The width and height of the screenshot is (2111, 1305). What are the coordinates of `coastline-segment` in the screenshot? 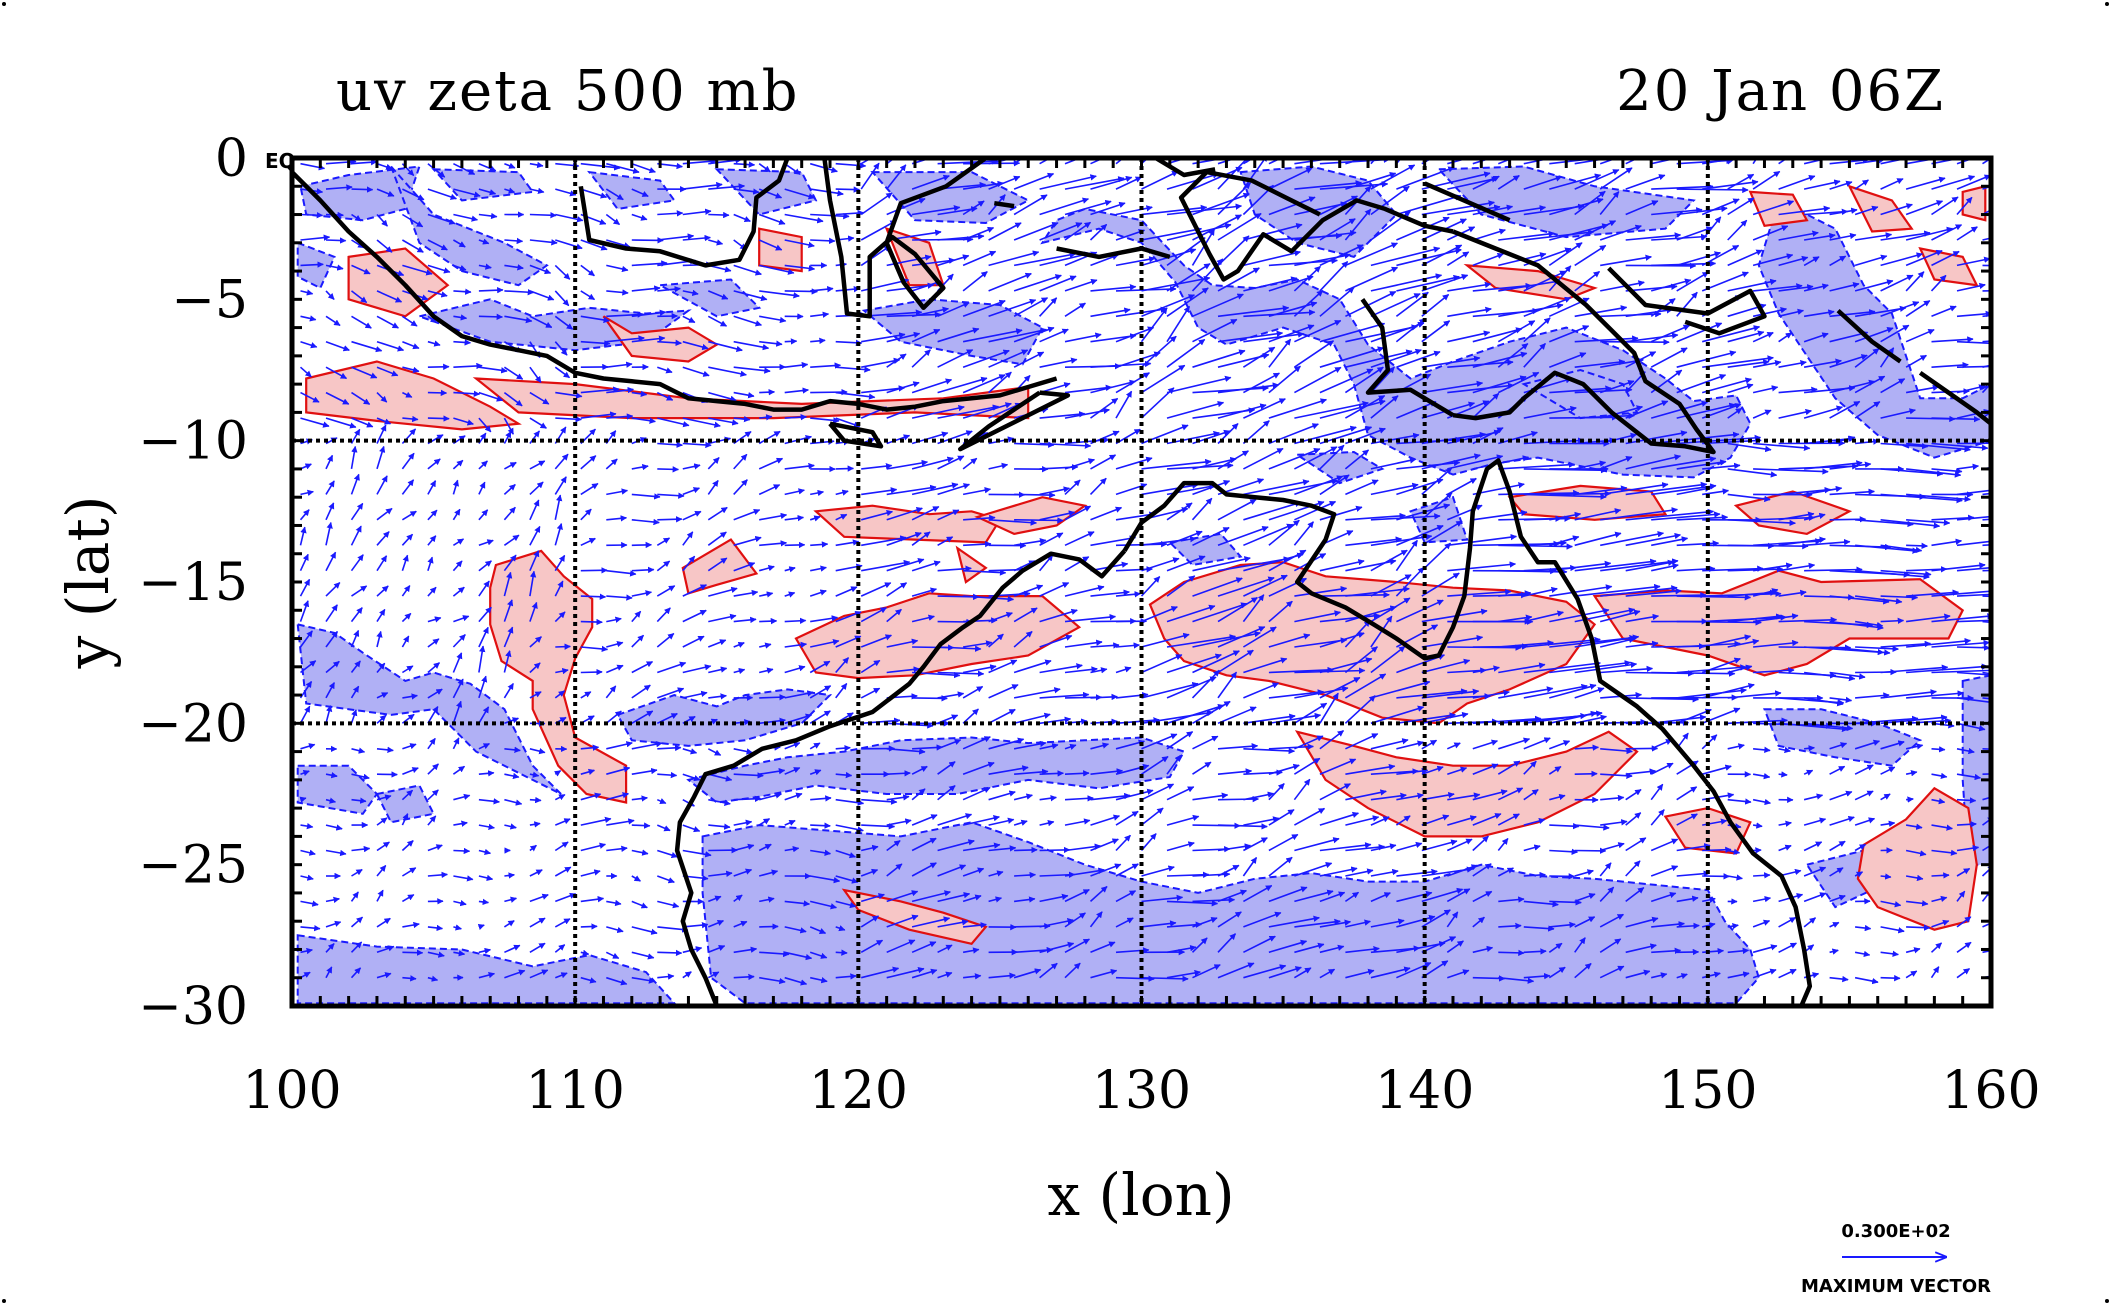 It's located at (1004, 204).